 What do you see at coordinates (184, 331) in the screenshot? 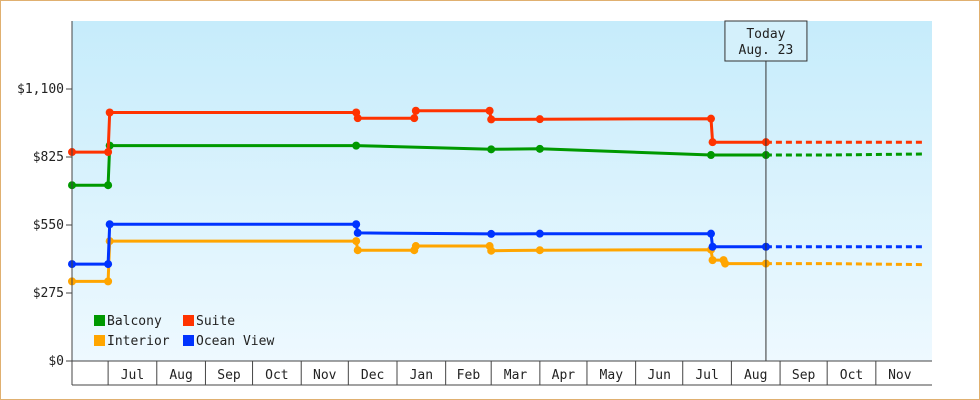
I see `legend: Balcony Suite Interior Ocean View` at bounding box center [184, 331].